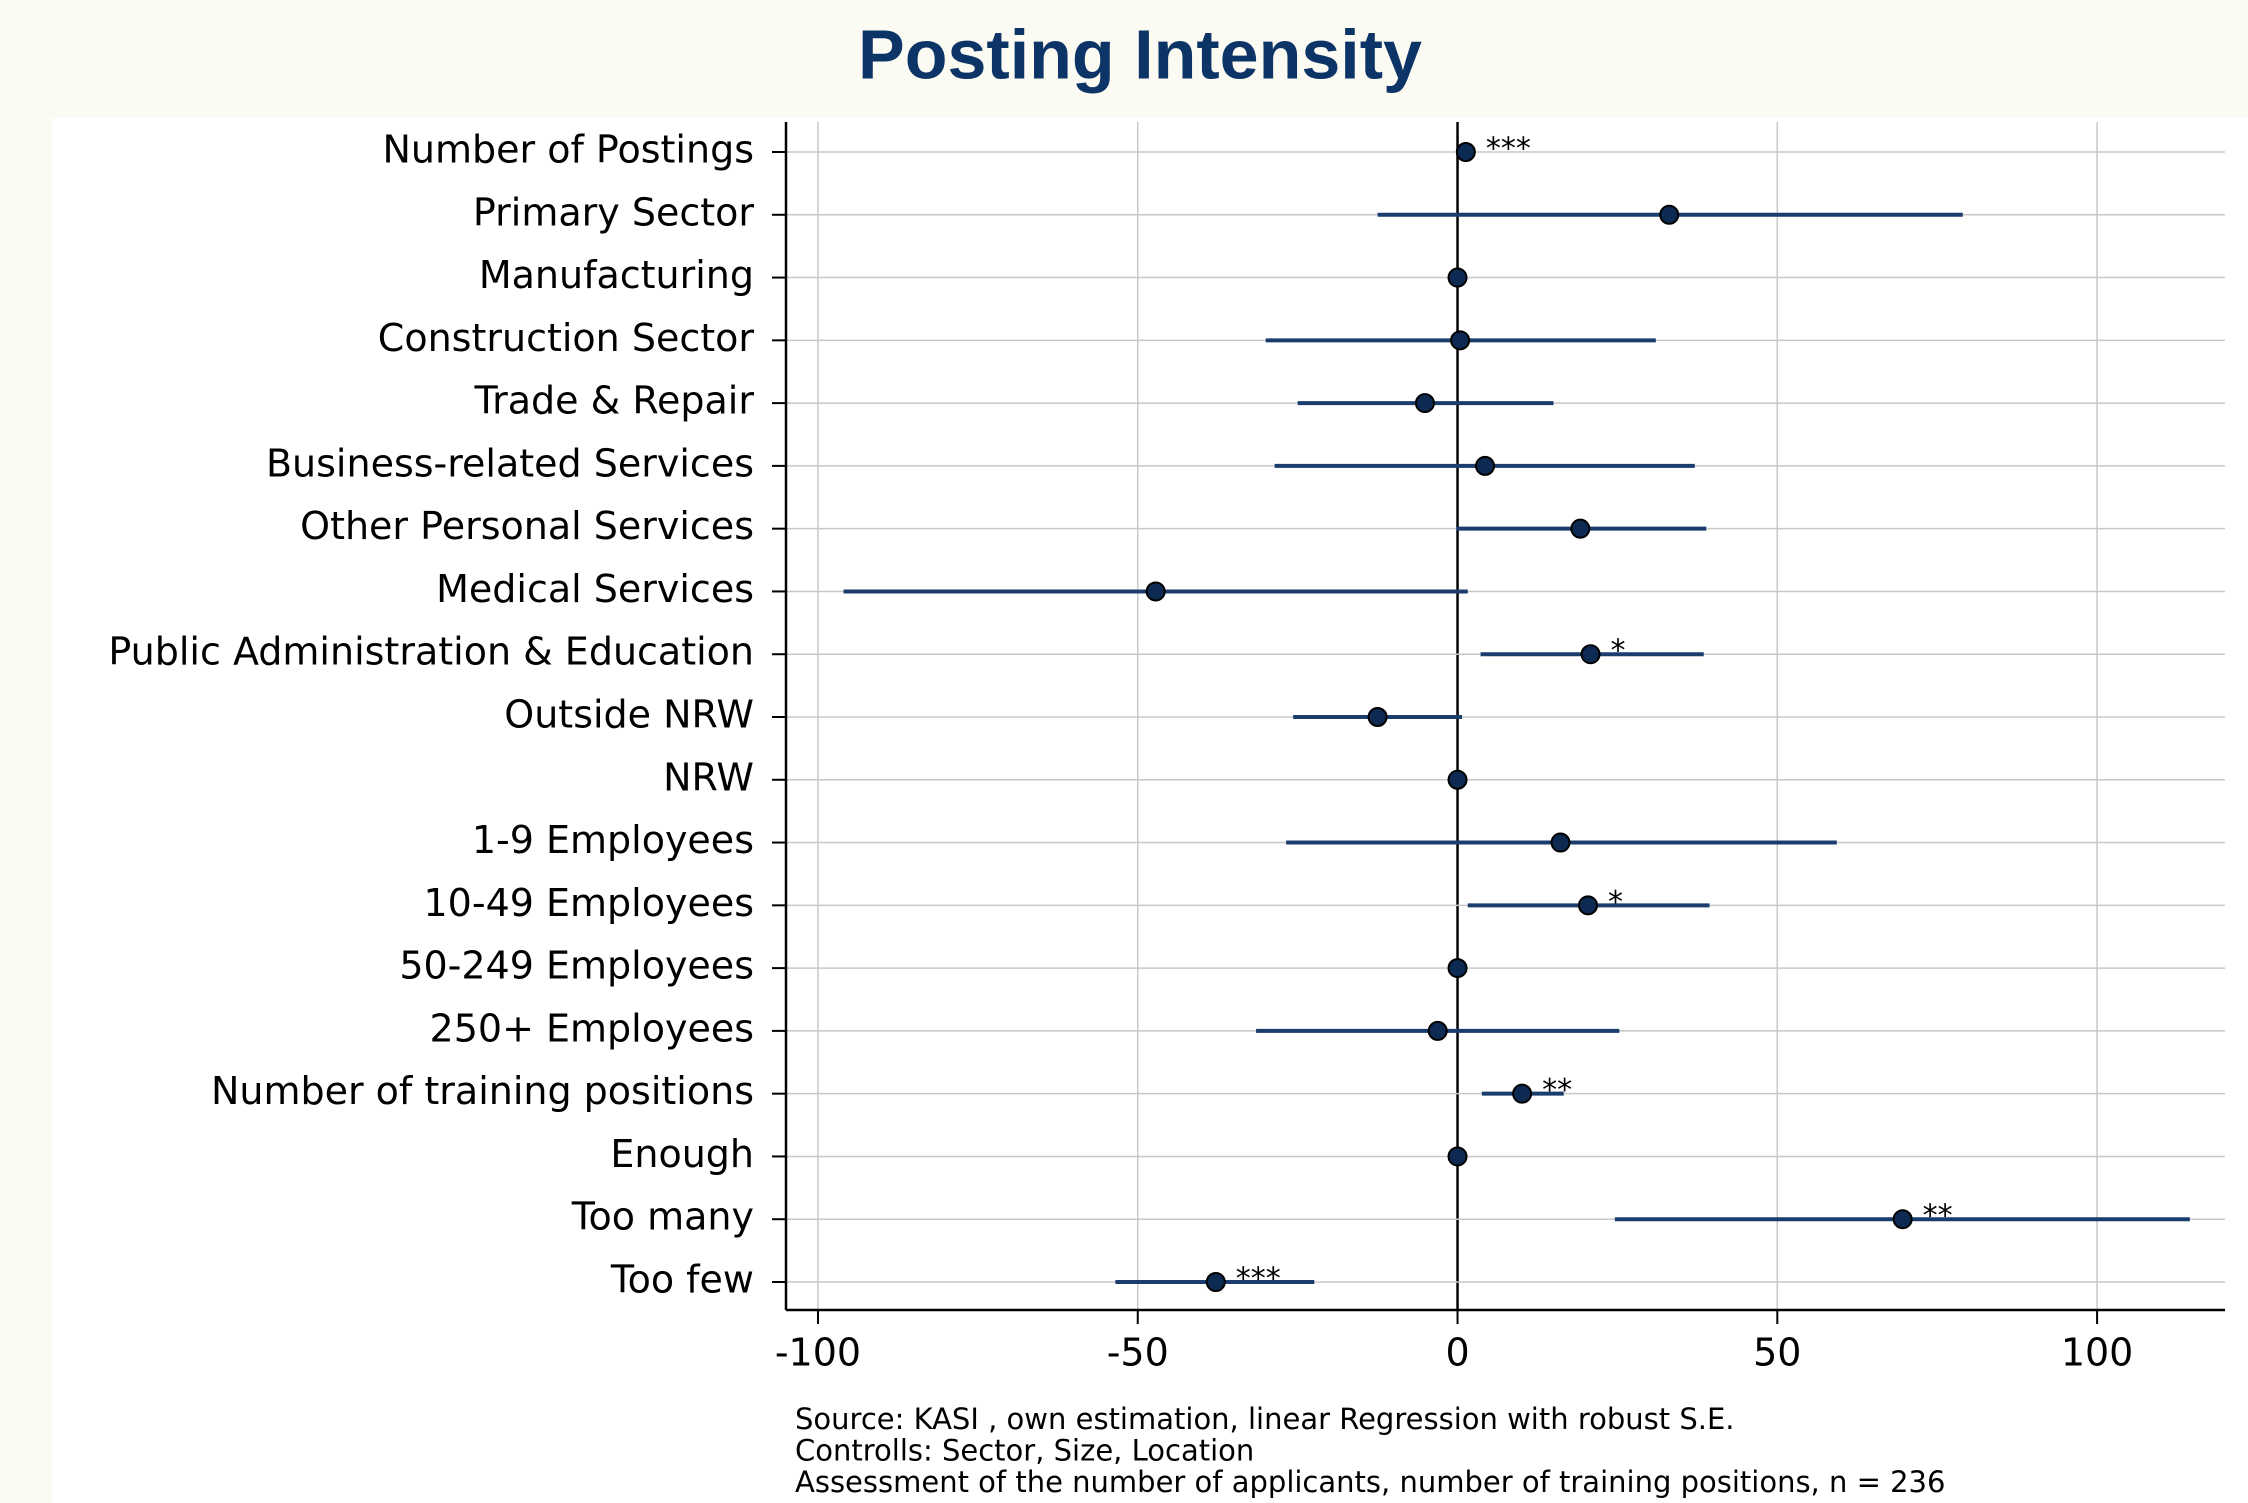 Image resolution: width=2248 pixels, height=1503 pixels. What do you see at coordinates (1777, 1353) in the screenshot?
I see `x-tick-label: 50` at bounding box center [1777, 1353].